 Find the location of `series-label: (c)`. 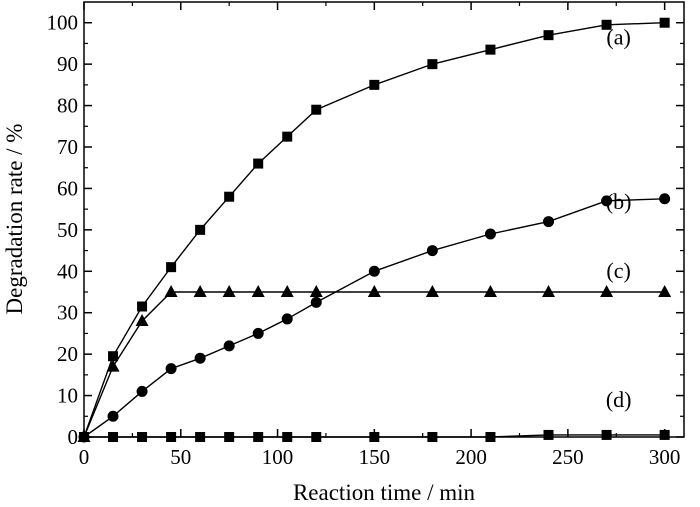

series-label: (c) is located at coordinates (618, 270).